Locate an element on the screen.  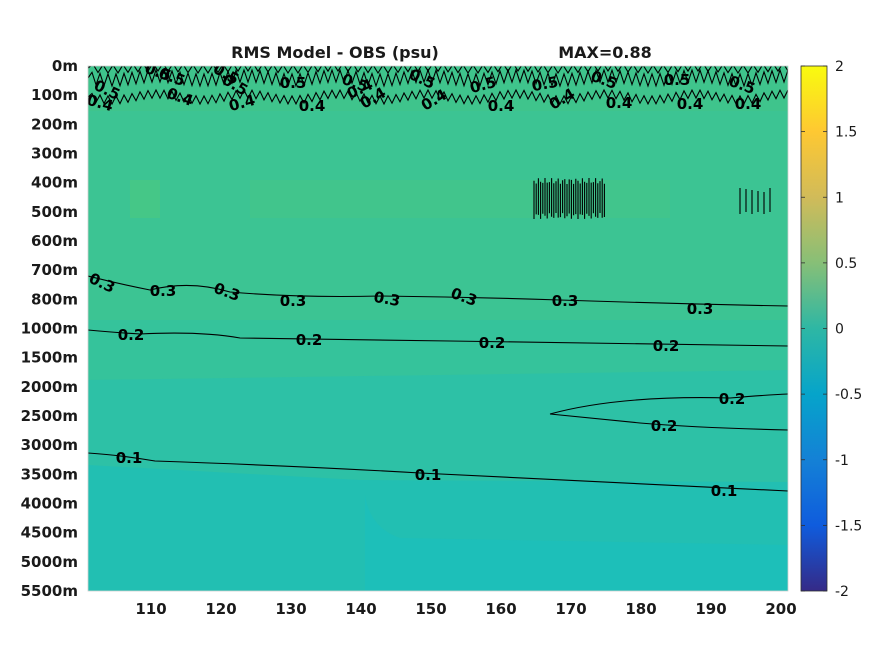
y-tick-label: 1000m is located at coordinates (49, 329).